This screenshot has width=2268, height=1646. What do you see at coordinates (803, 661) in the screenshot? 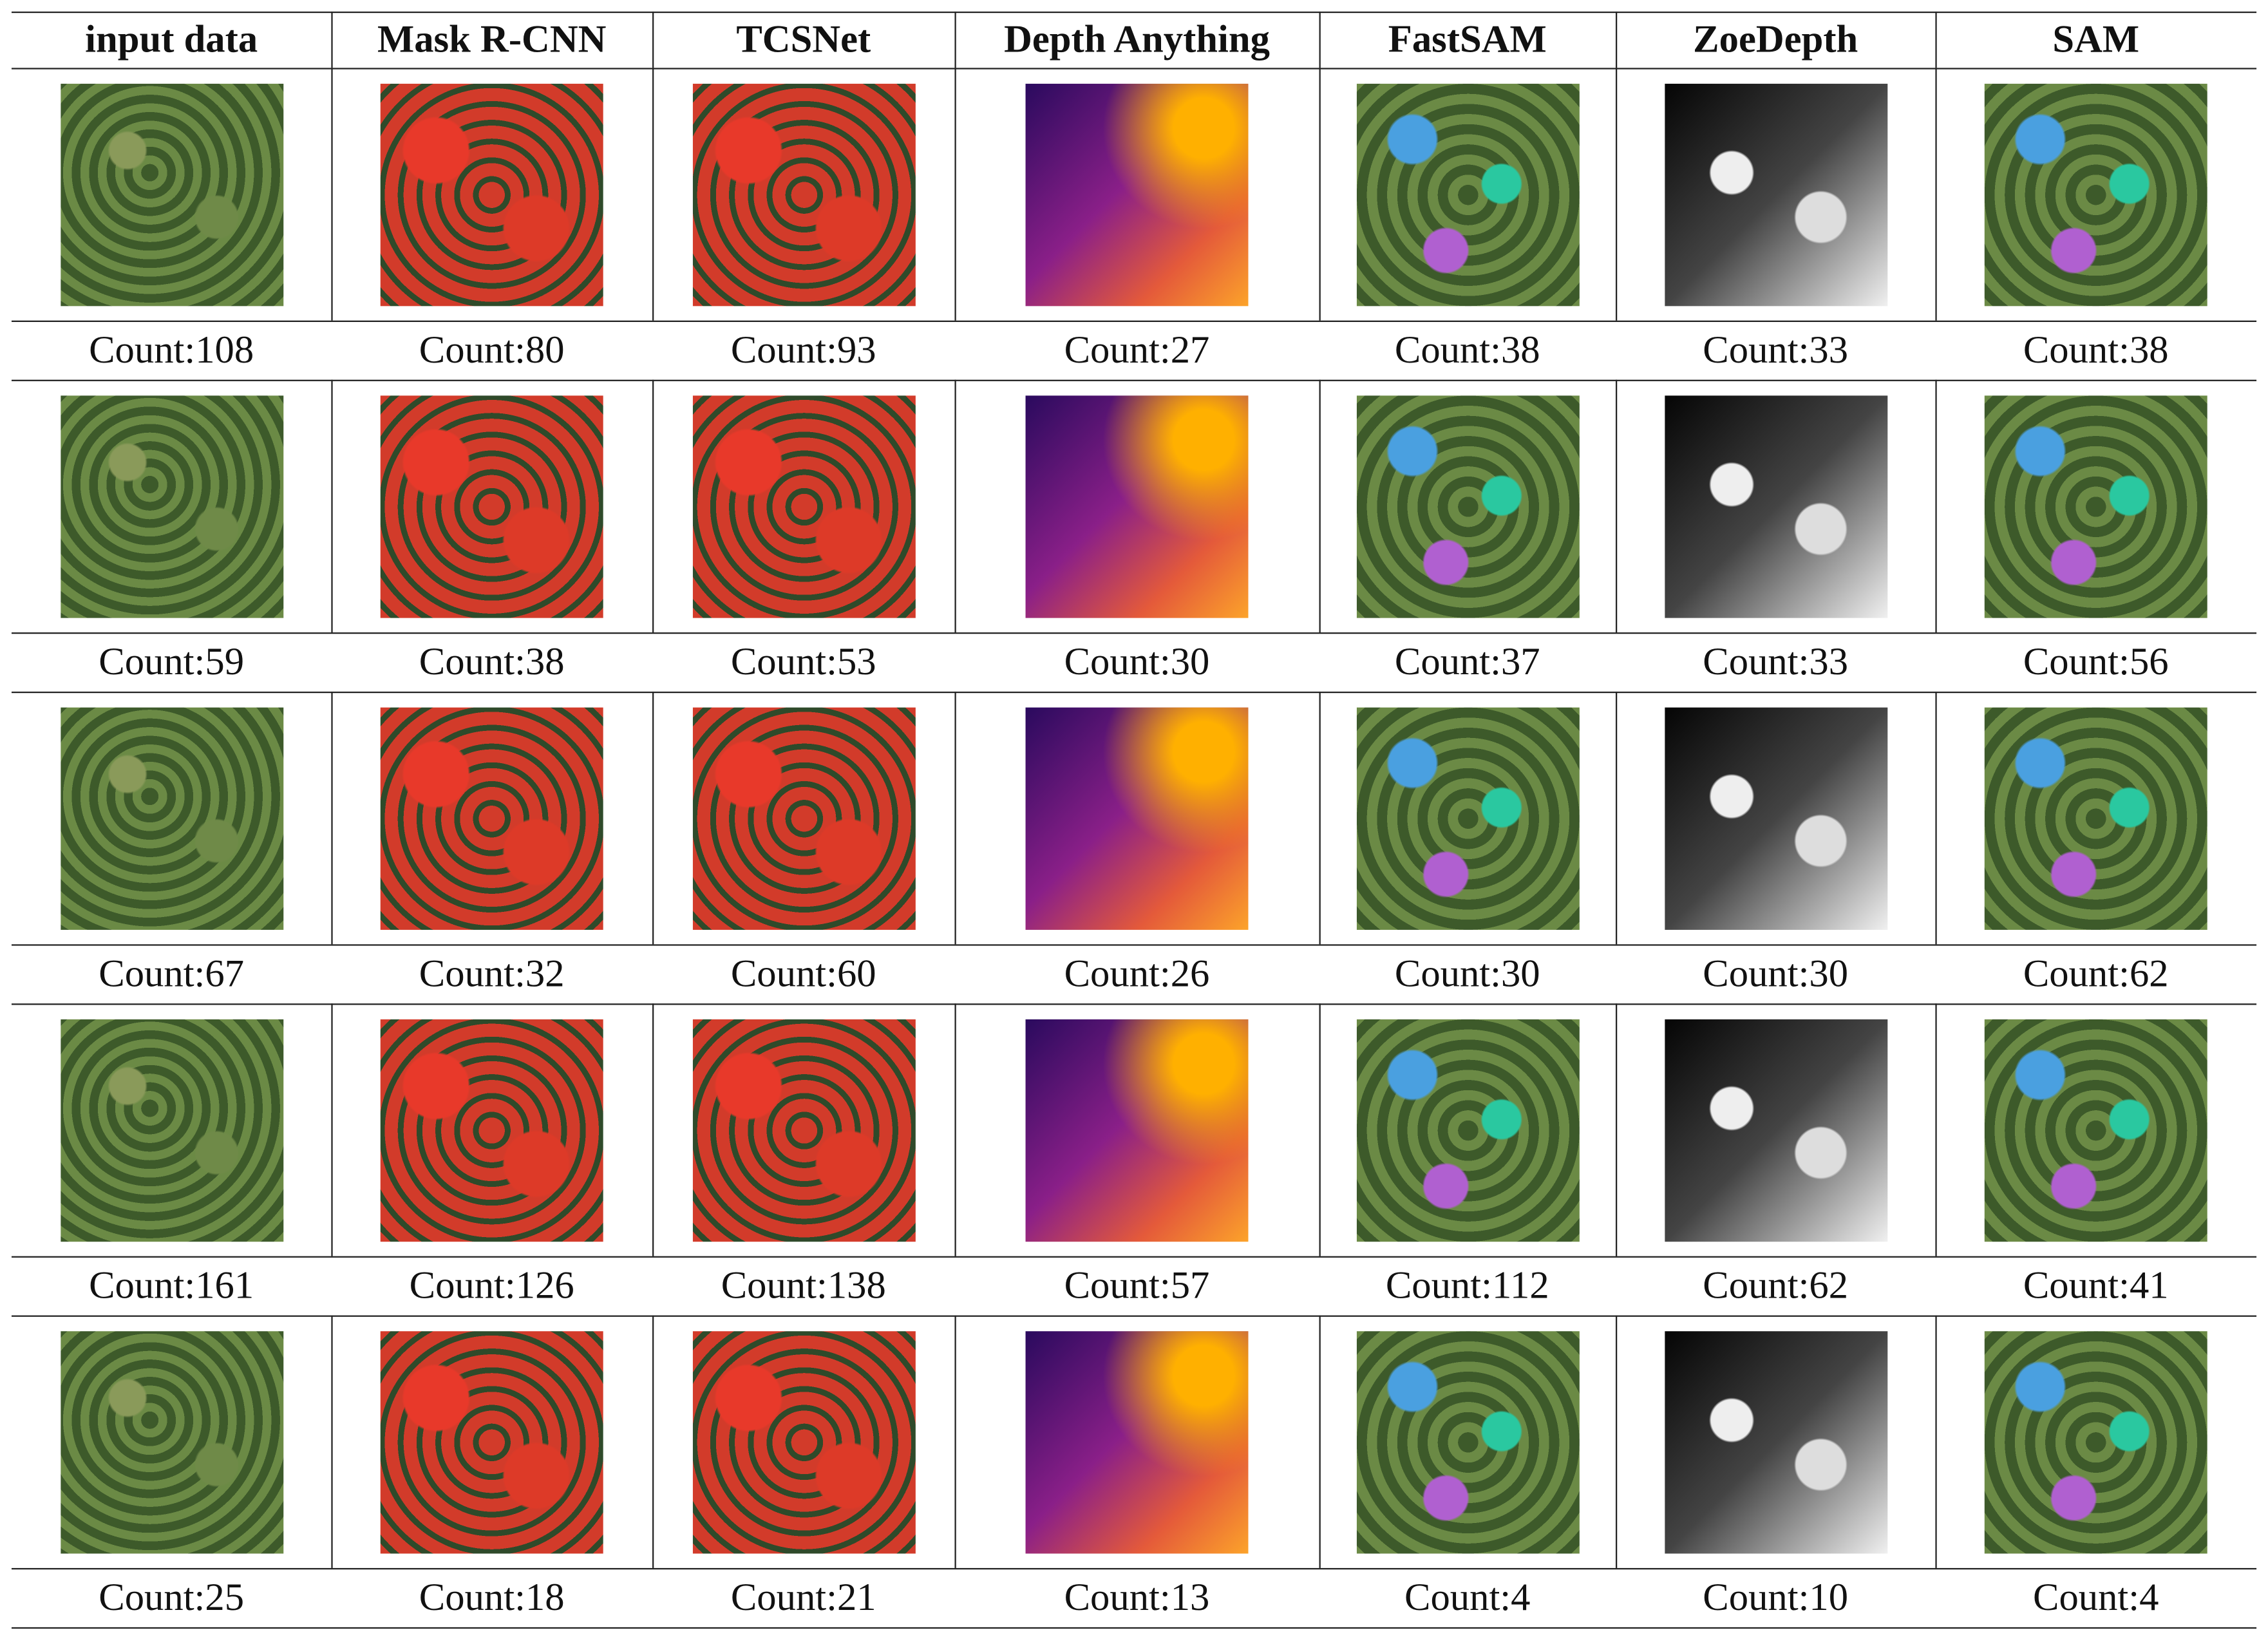
I see `count-label: Count:53` at bounding box center [803, 661].